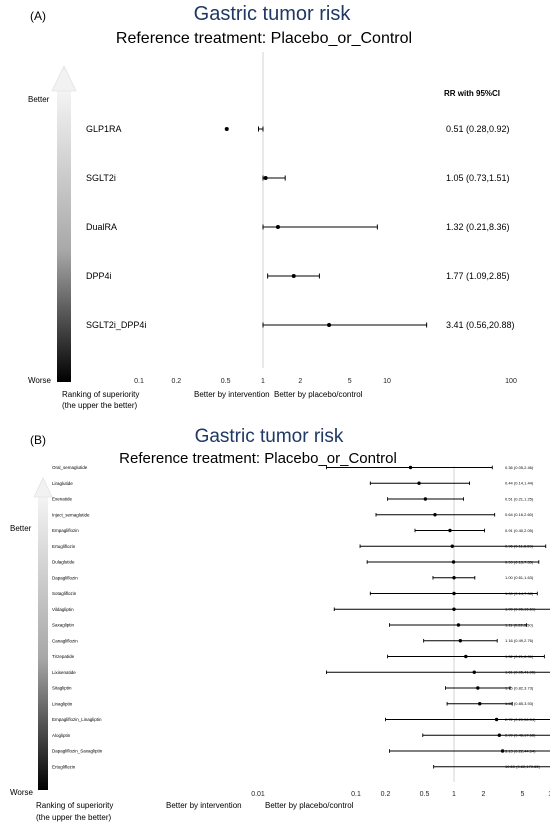 The width and height of the screenshot is (550, 828). I want to click on panel-b-rr-value: 1.61 (0.05,41.96), so click(520, 672).